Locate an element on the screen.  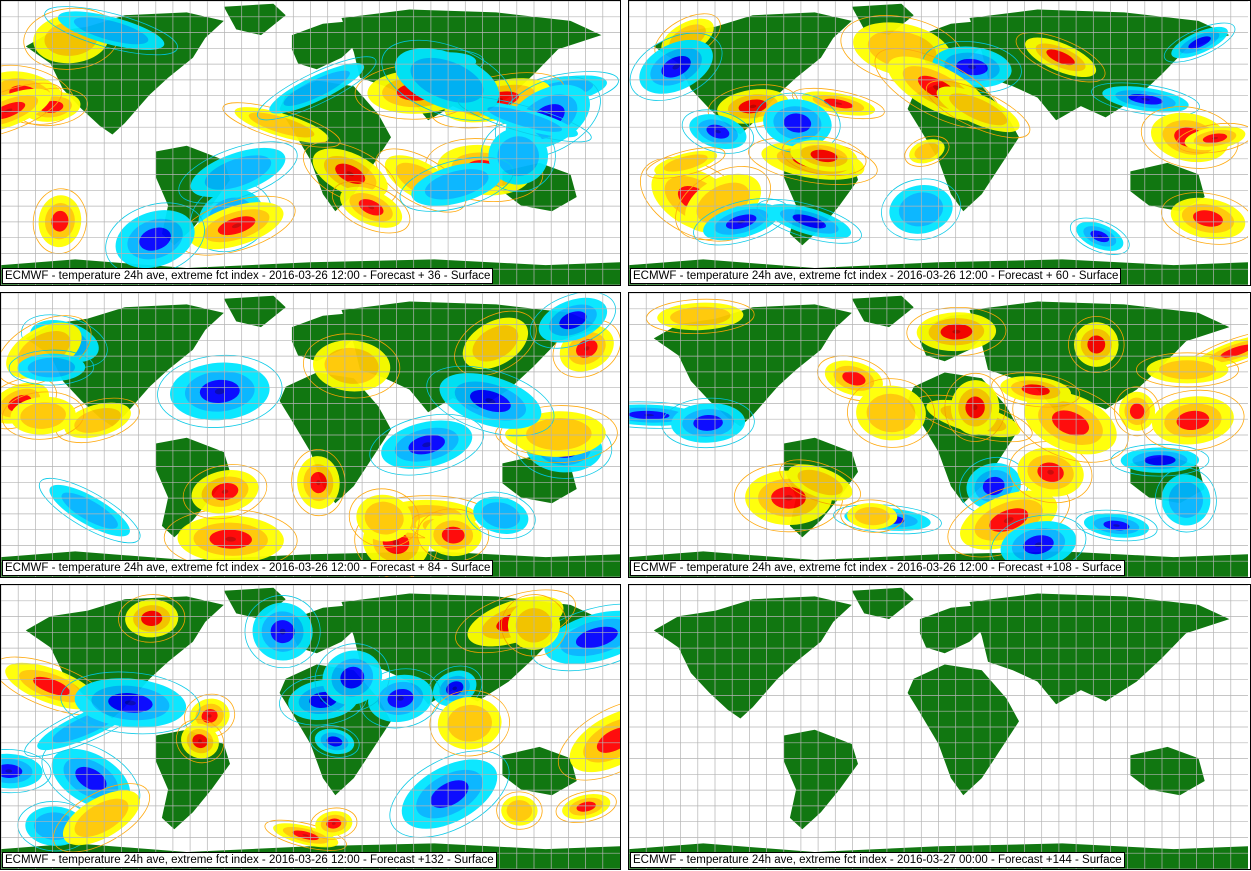
landmass-asia is located at coordinates (1099, 649).